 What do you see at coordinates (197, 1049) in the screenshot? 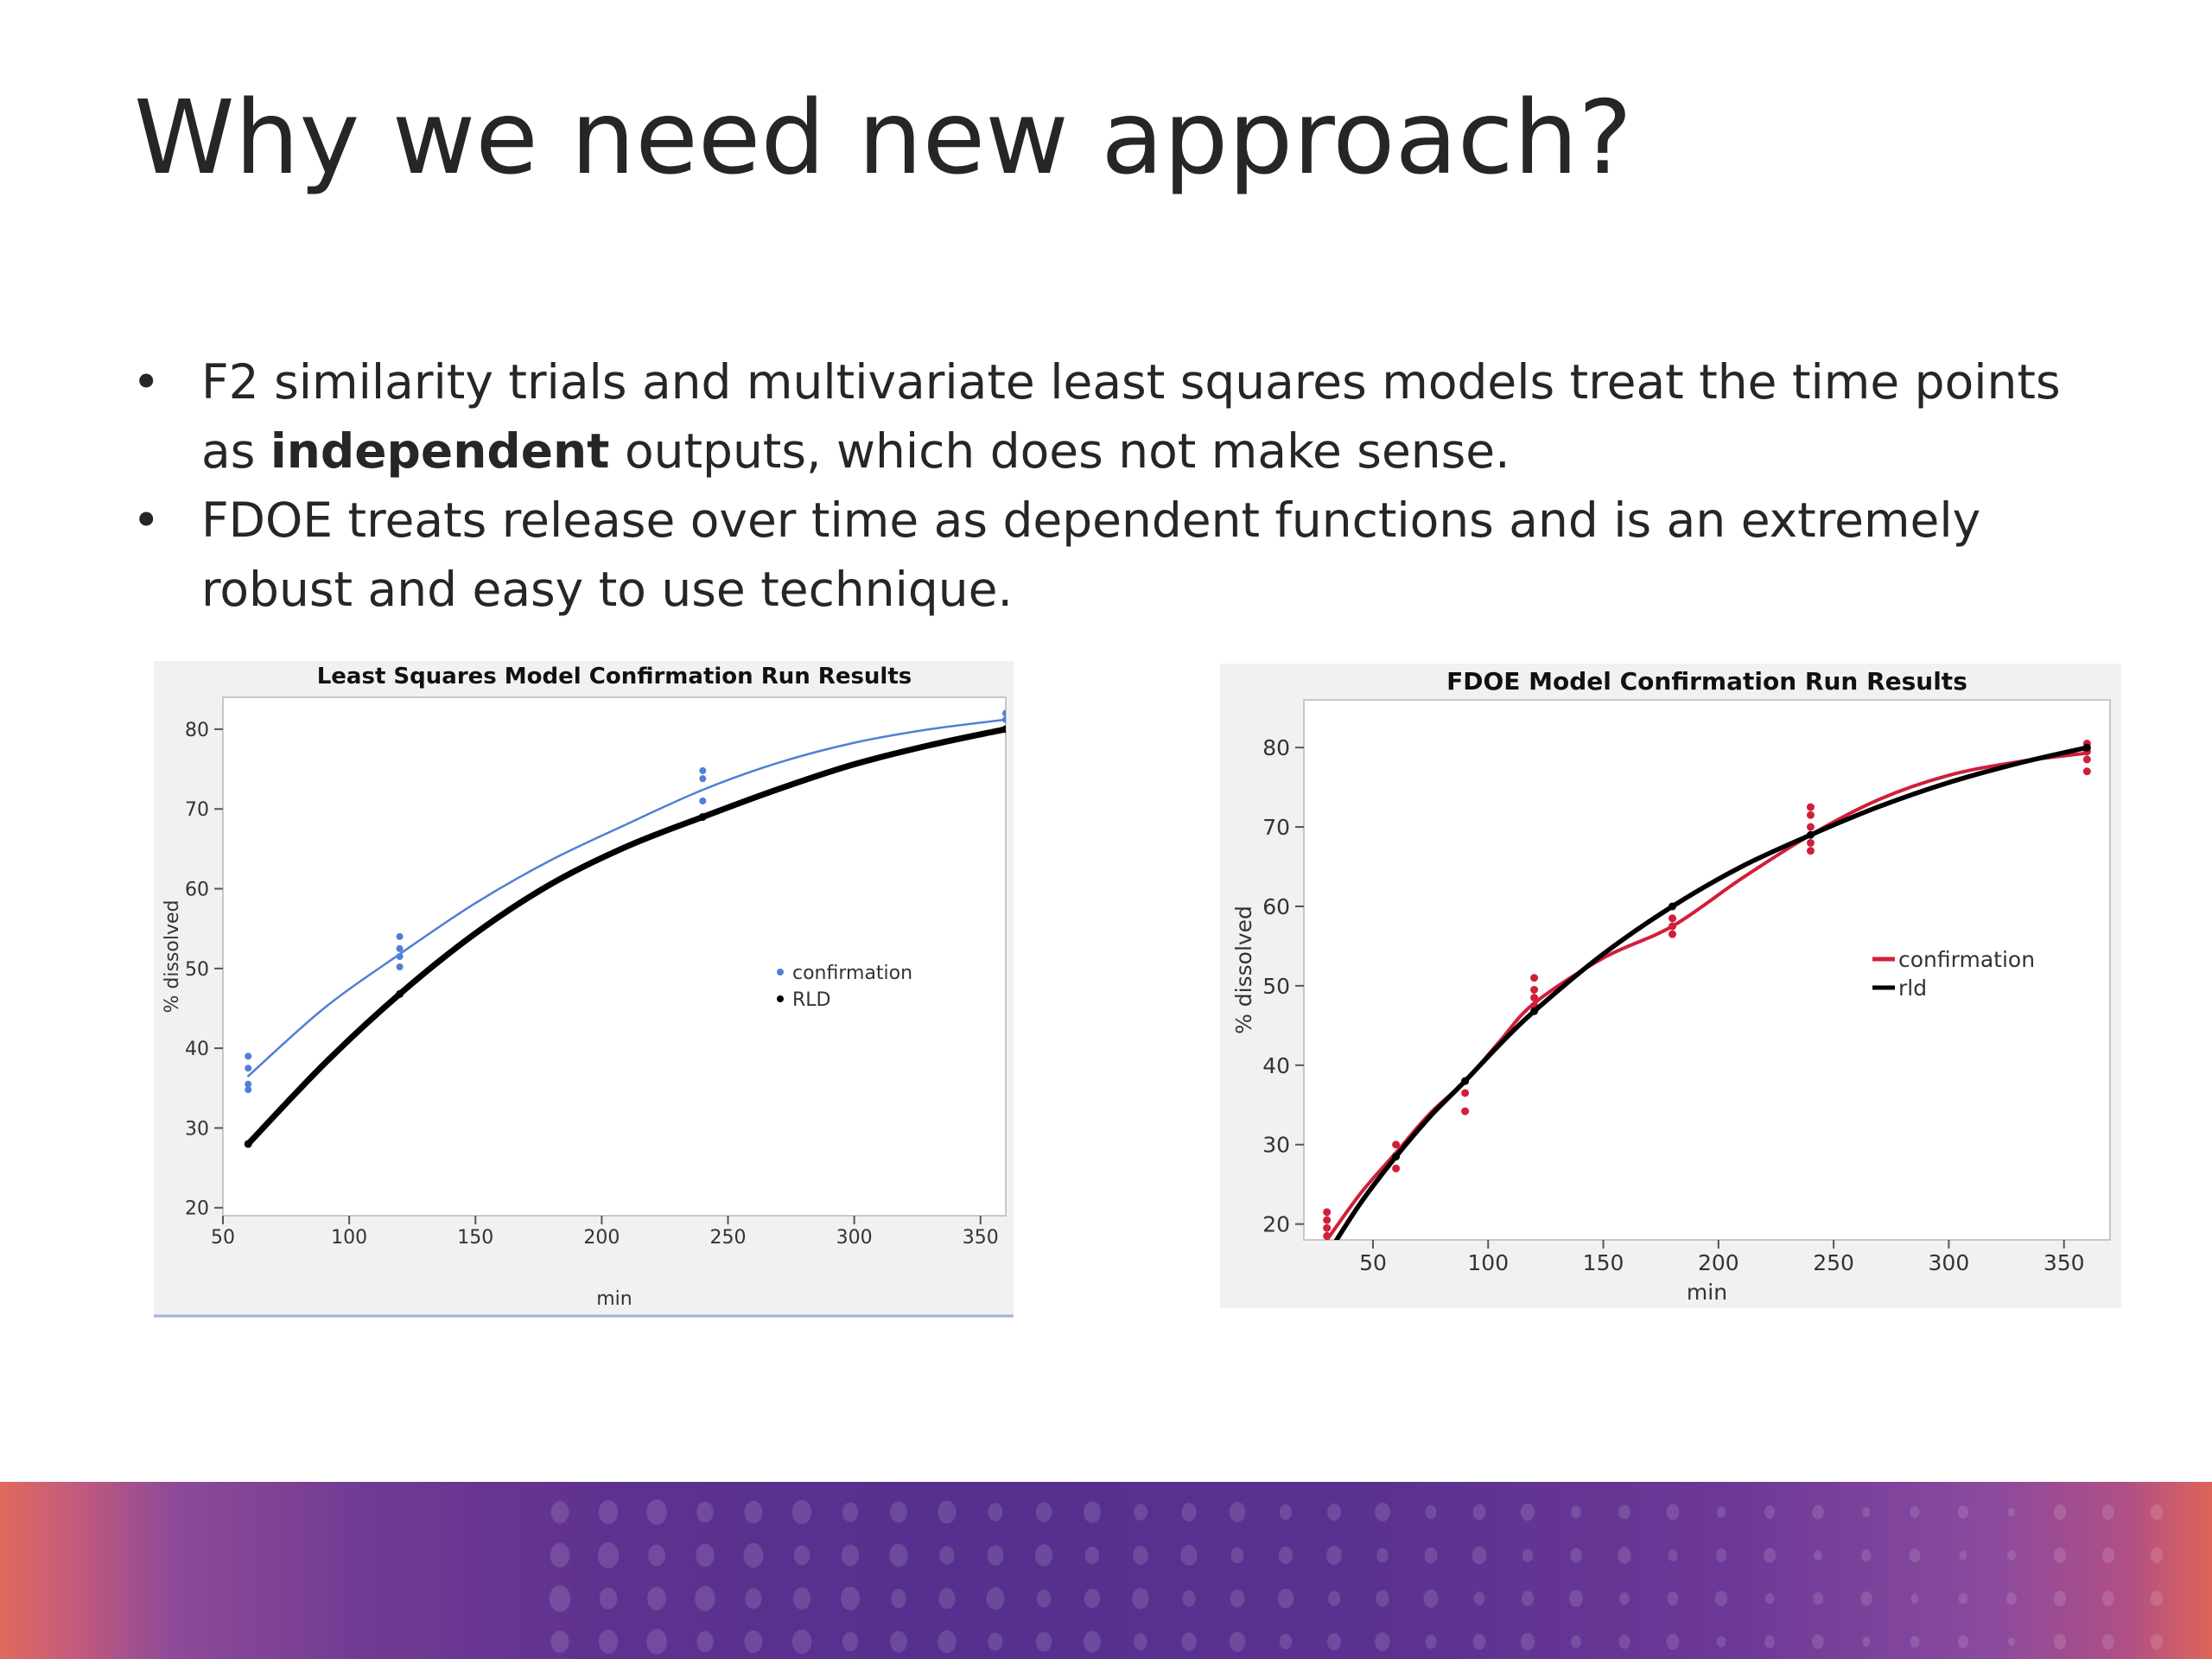
I see `y-tick-label: 40` at bounding box center [197, 1049].